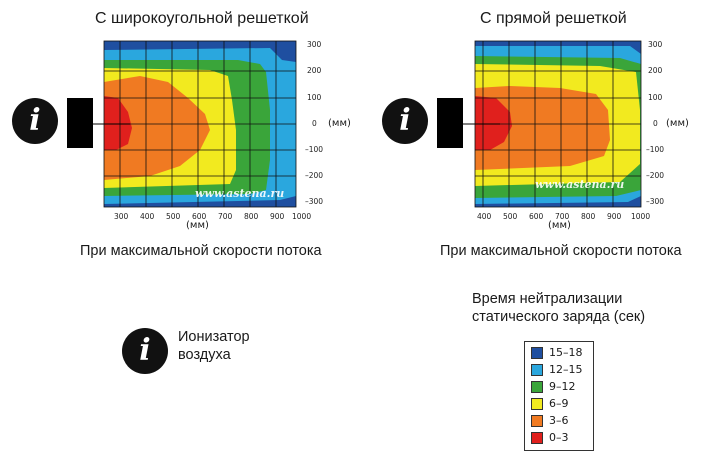 The image size is (710, 469). I want to click on legend-label: 15–18, so click(566, 352).